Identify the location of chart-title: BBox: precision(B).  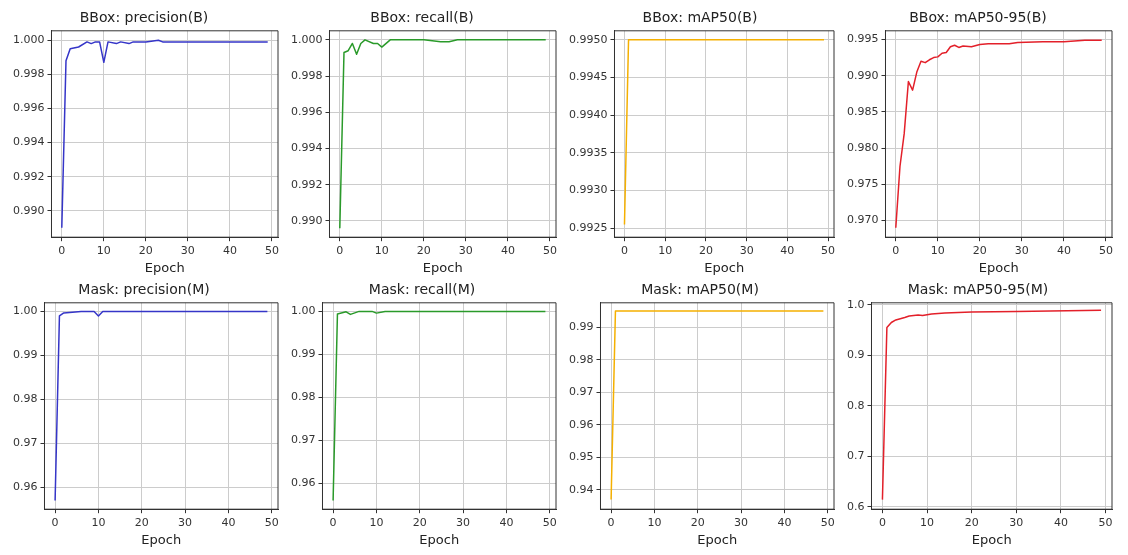
(144, 17).